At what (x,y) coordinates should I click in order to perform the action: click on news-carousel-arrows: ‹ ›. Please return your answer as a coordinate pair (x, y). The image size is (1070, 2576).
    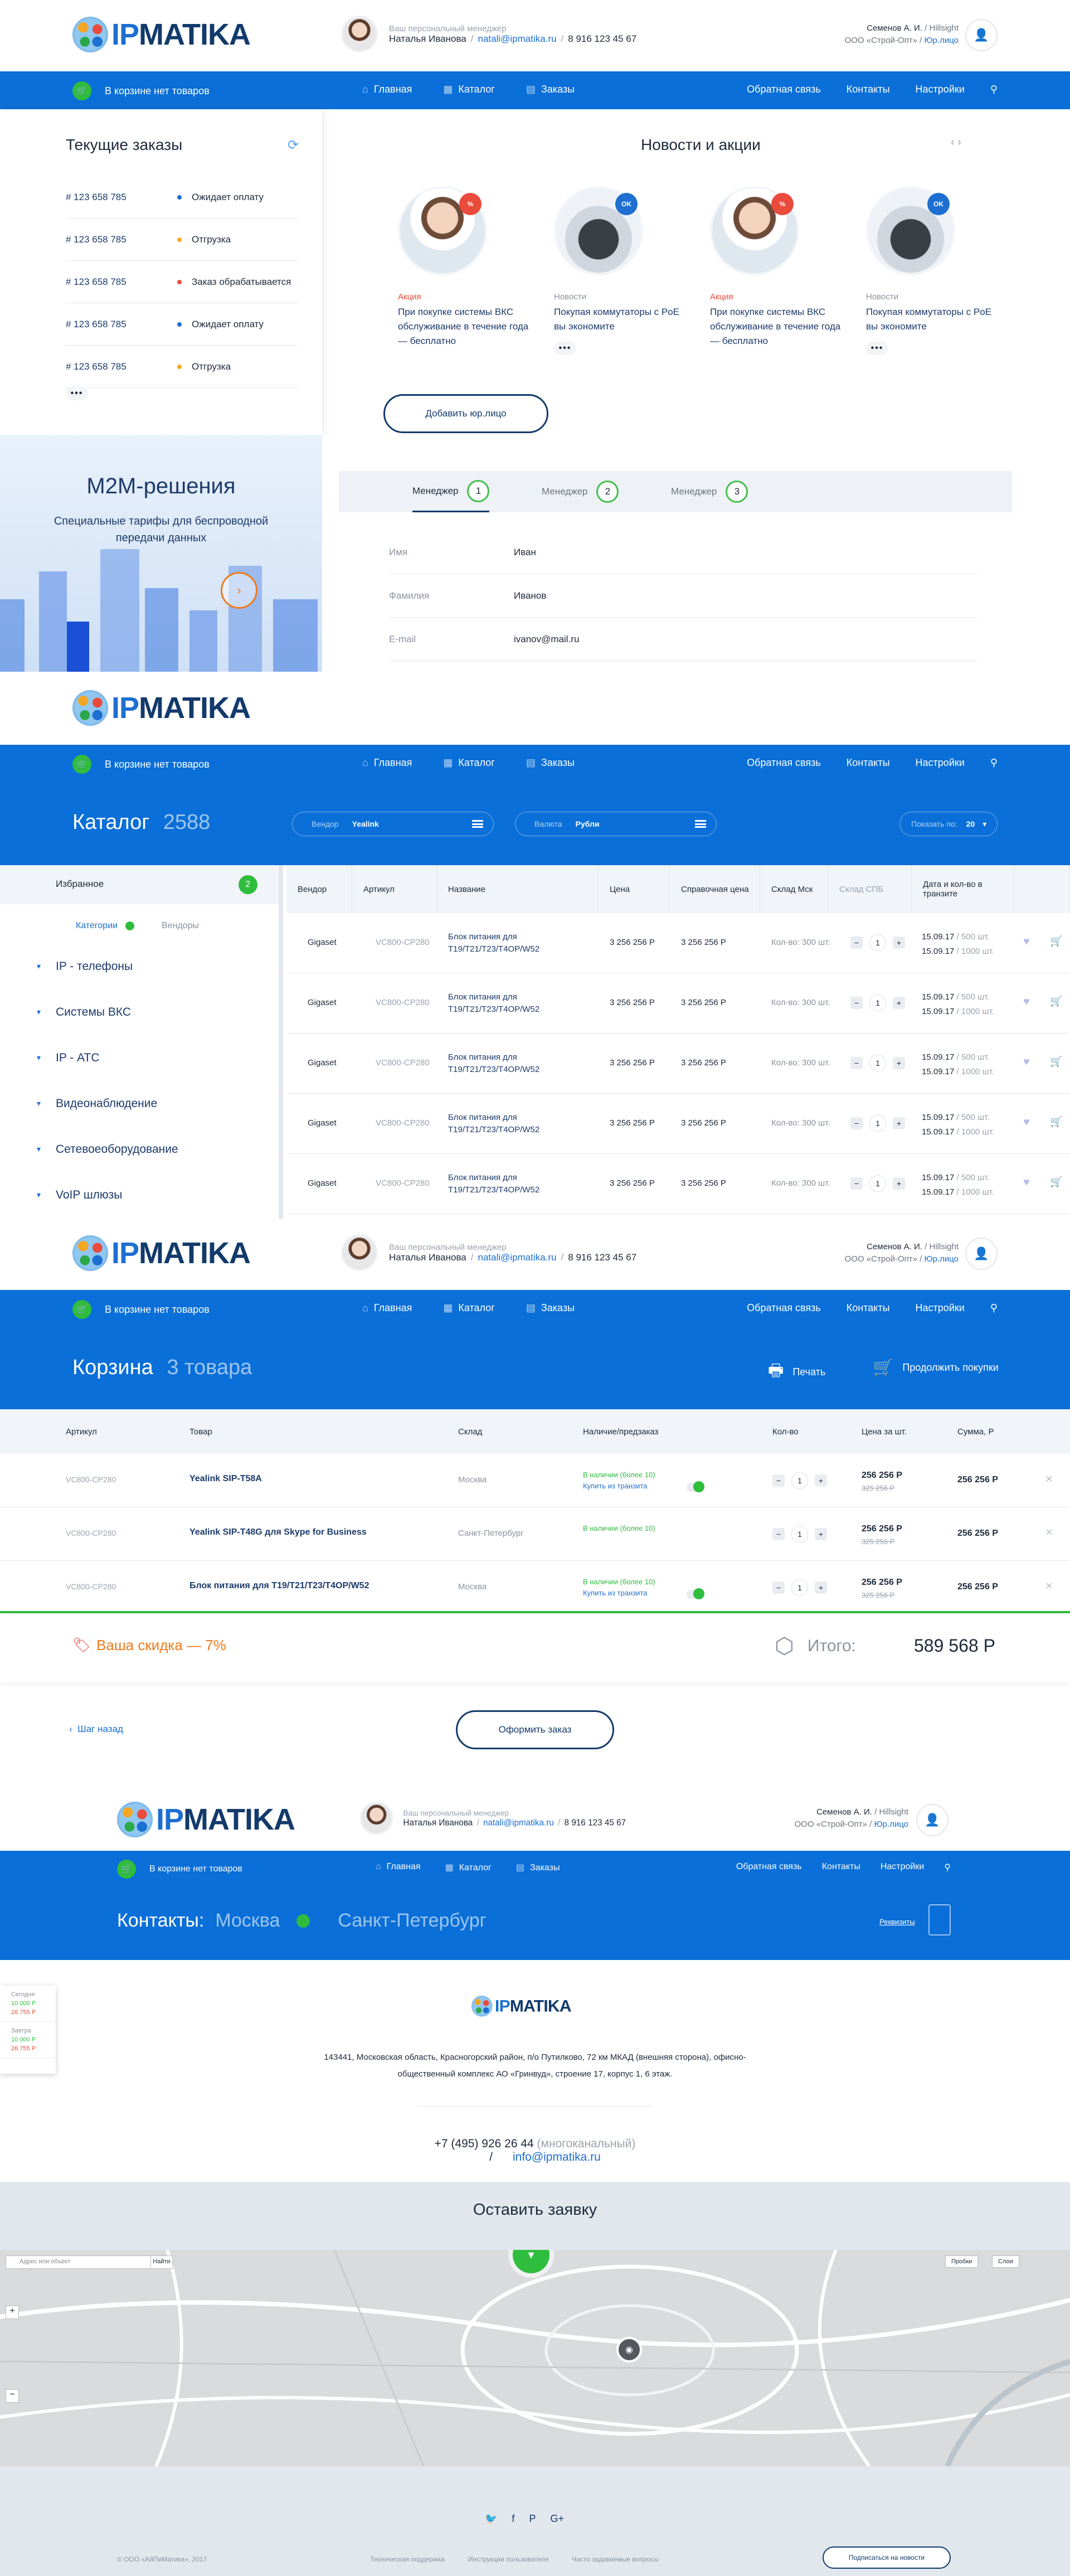
    Looking at the image, I should click on (956, 142).